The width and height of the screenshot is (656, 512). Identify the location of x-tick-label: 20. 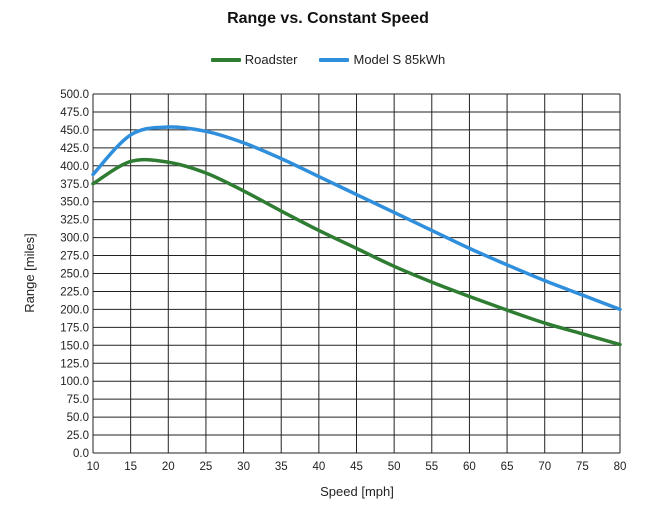
(168, 467).